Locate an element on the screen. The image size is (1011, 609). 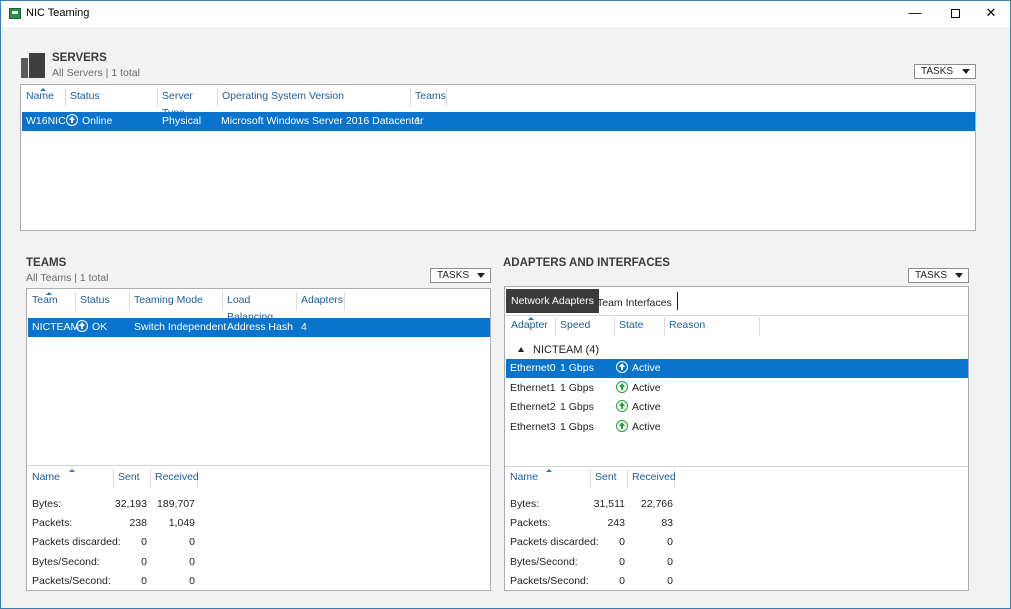
adapters-stats-divider is located at coordinates (736, 466).